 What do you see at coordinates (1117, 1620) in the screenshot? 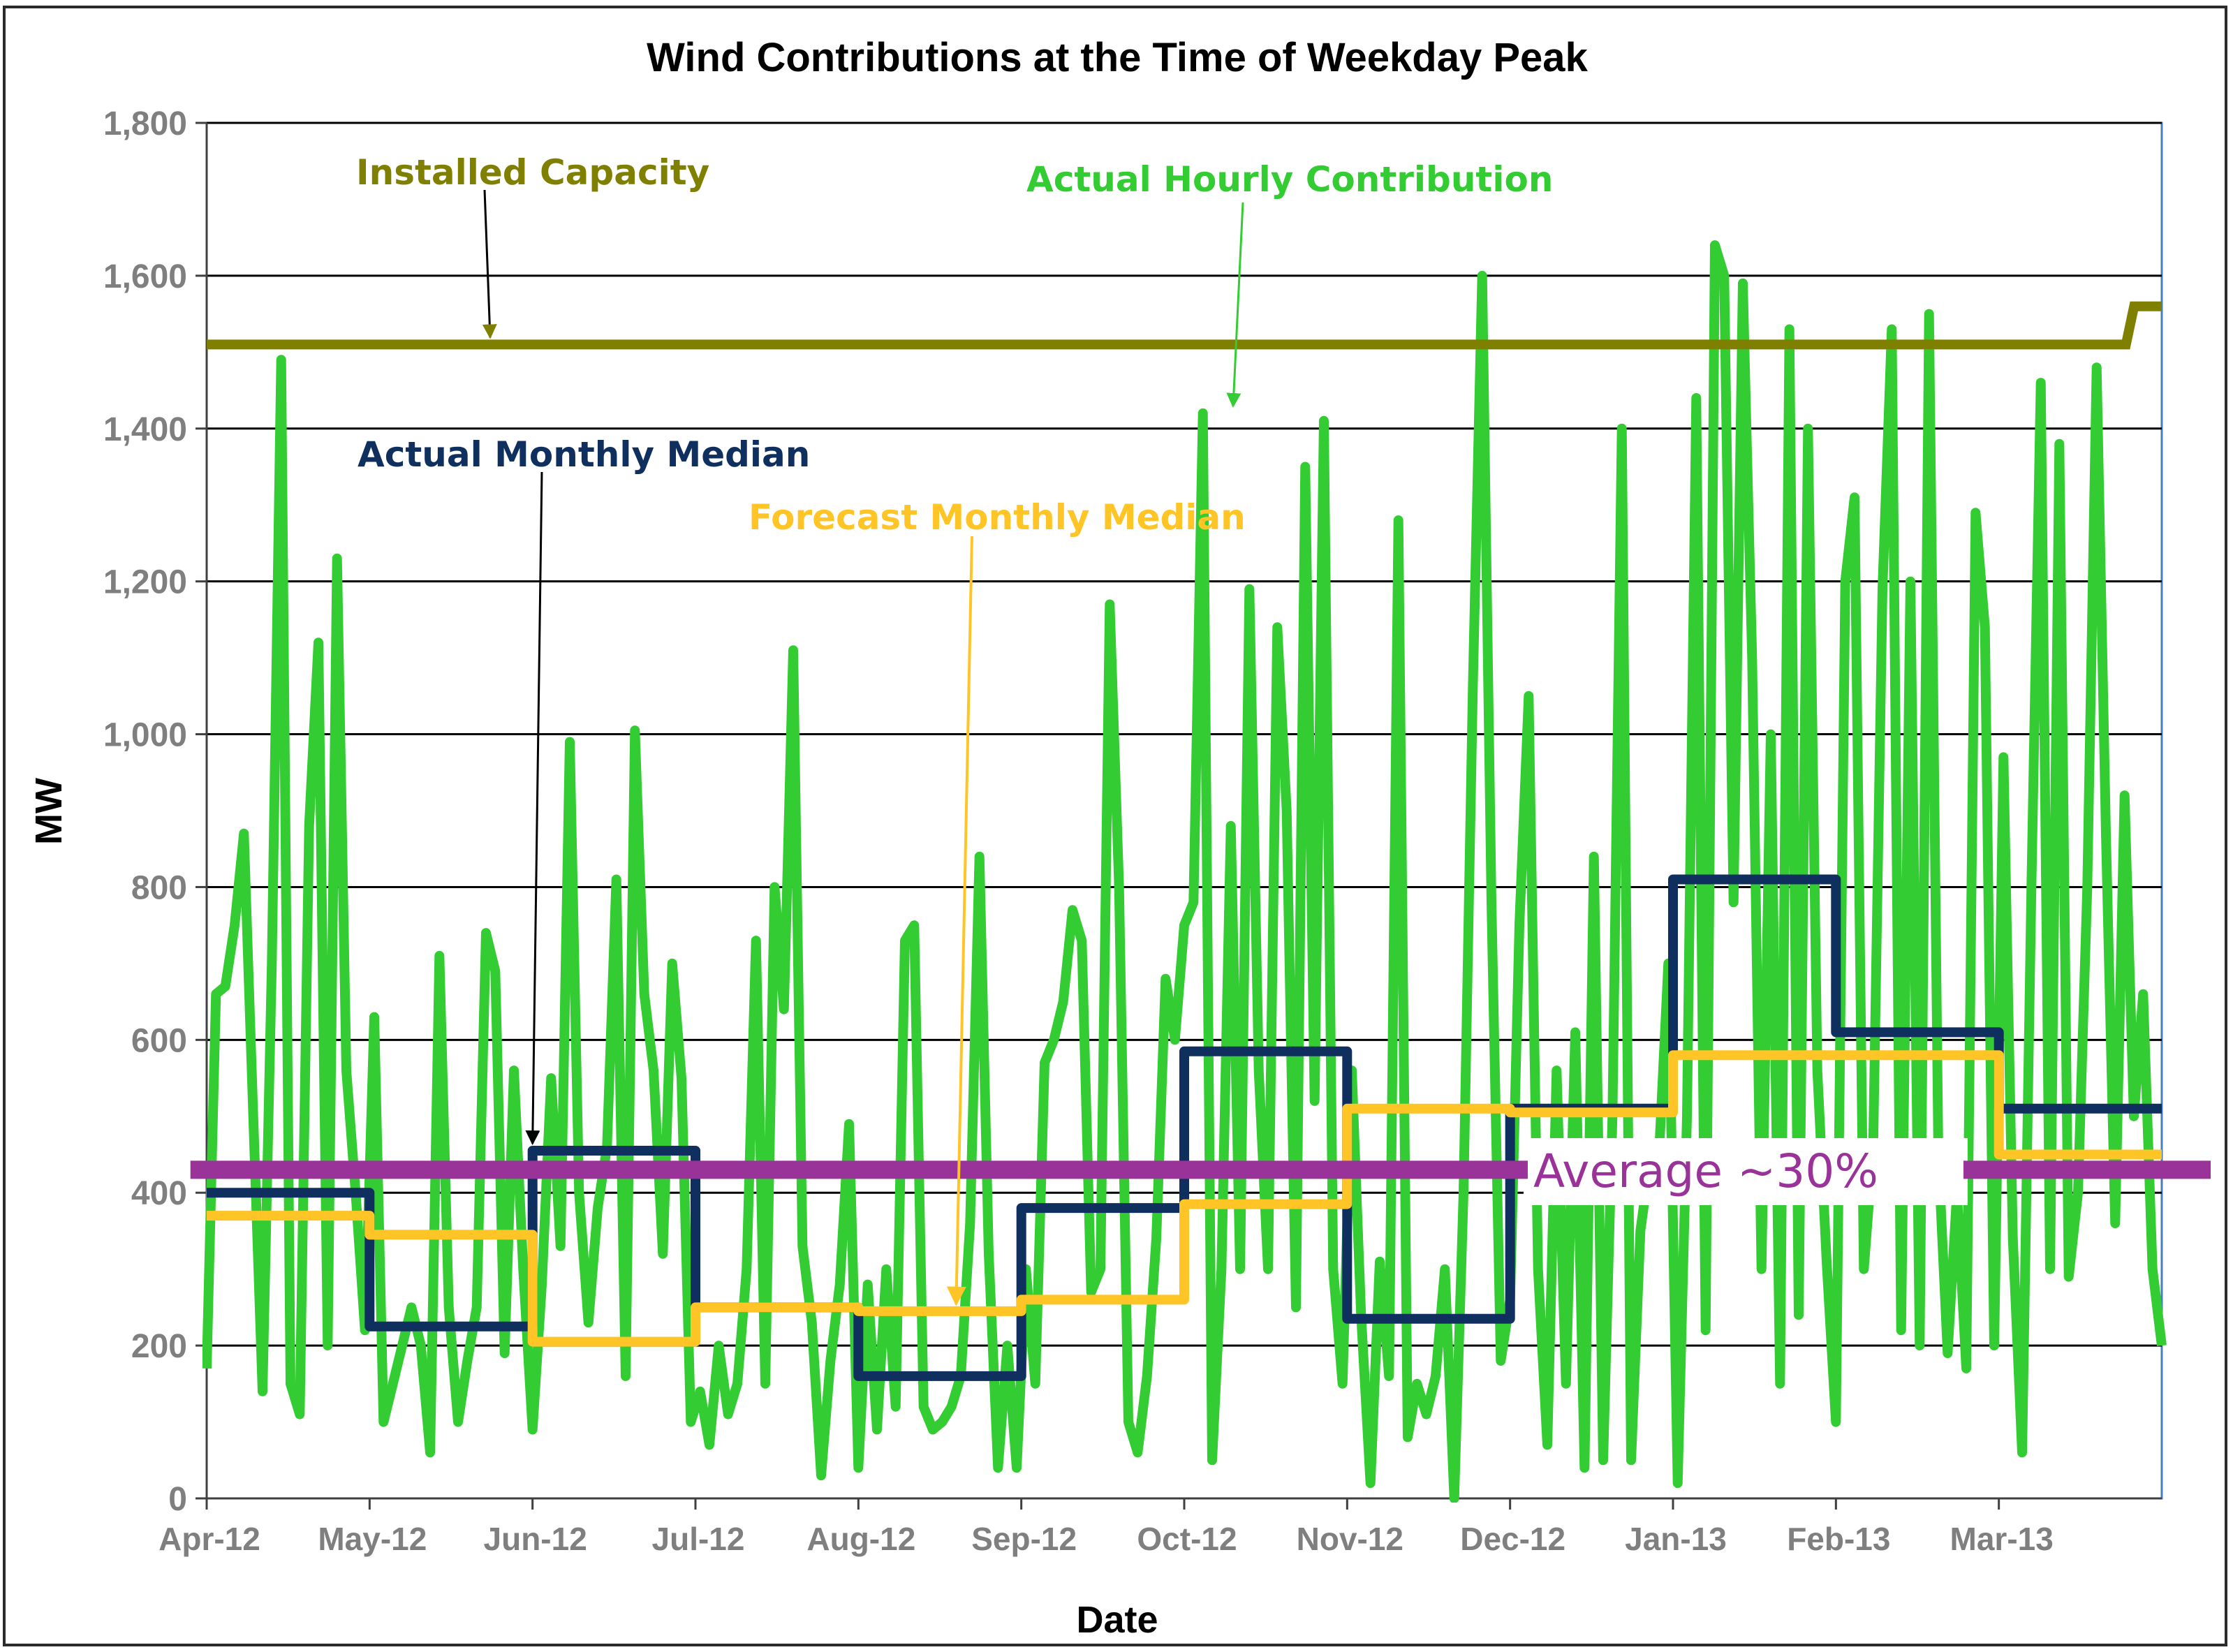
I see `x-axis-title: Date` at bounding box center [1117, 1620].